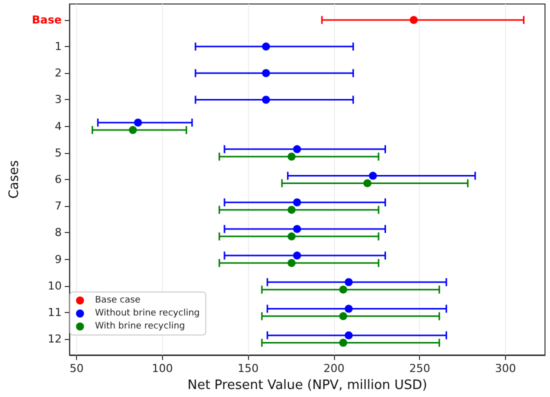 The image size is (550, 397). I want to click on y-tick-label: 7, so click(58, 206).